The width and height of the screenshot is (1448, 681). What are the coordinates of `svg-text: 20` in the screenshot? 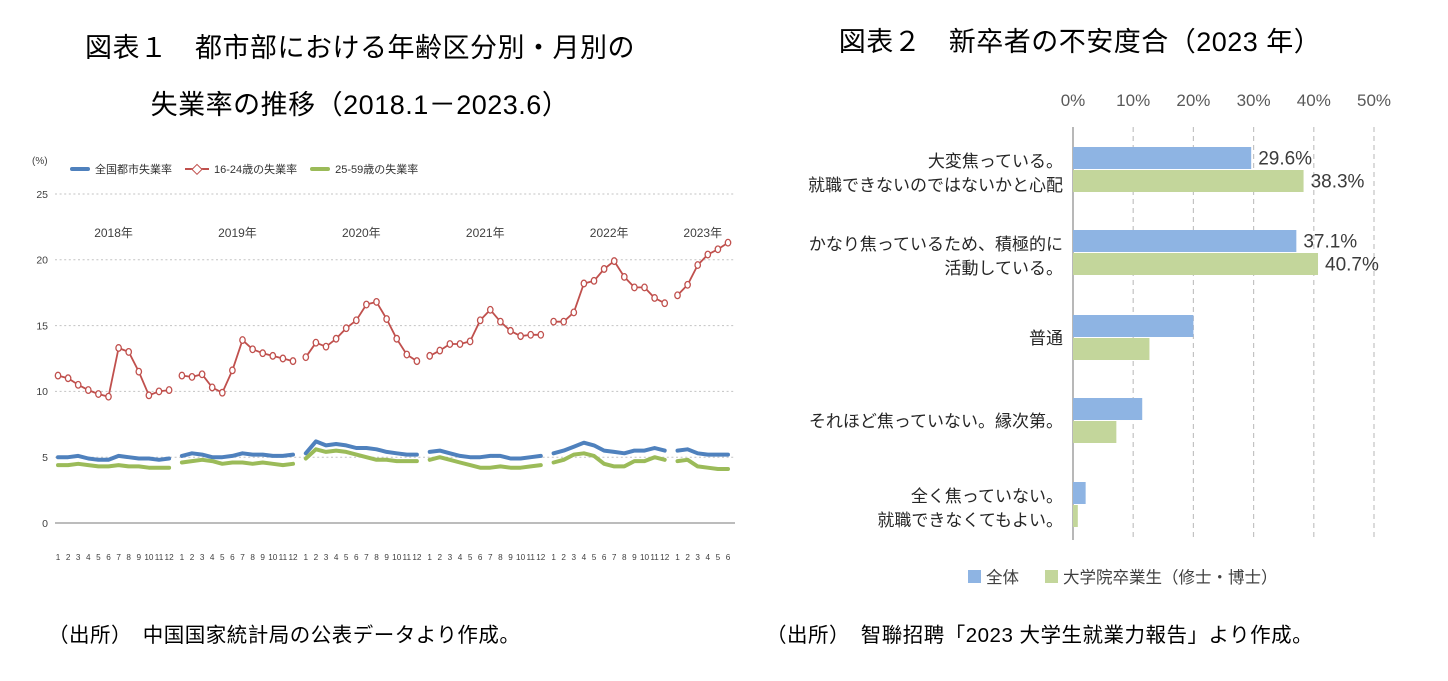 It's located at (42, 261).